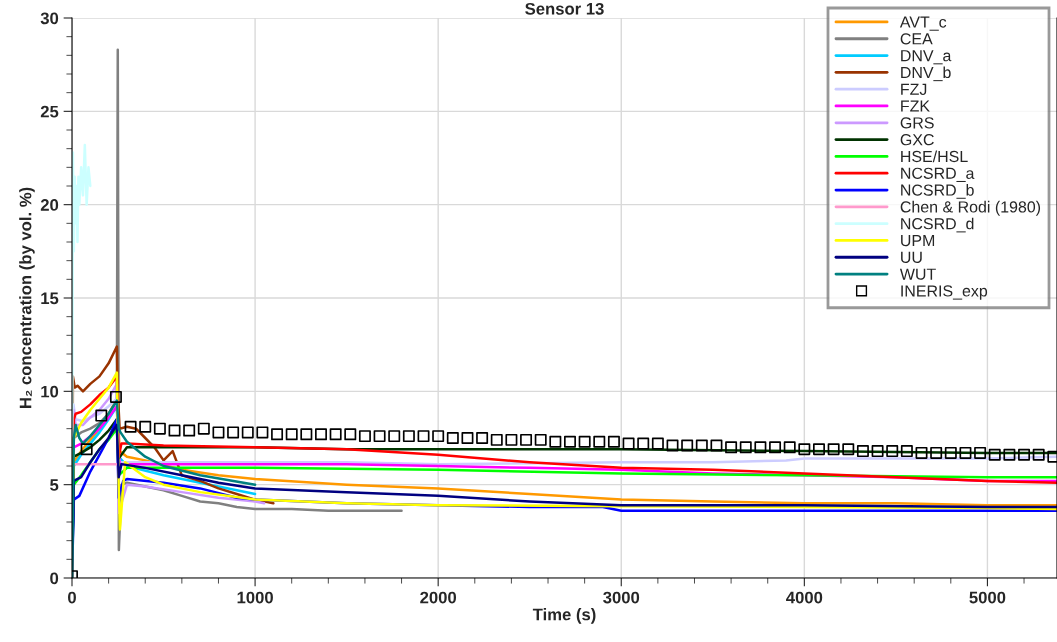 This screenshot has height=642, width=1057. Describe the element at coordinates (54, 485) in the screenshot. I see `y-tick-label: 5` at that location.